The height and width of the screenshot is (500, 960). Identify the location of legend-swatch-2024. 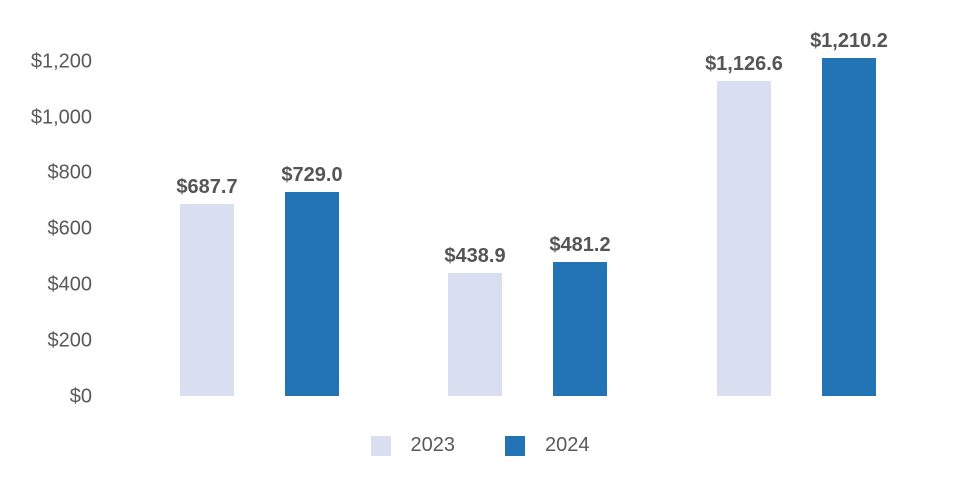
(515, 445).